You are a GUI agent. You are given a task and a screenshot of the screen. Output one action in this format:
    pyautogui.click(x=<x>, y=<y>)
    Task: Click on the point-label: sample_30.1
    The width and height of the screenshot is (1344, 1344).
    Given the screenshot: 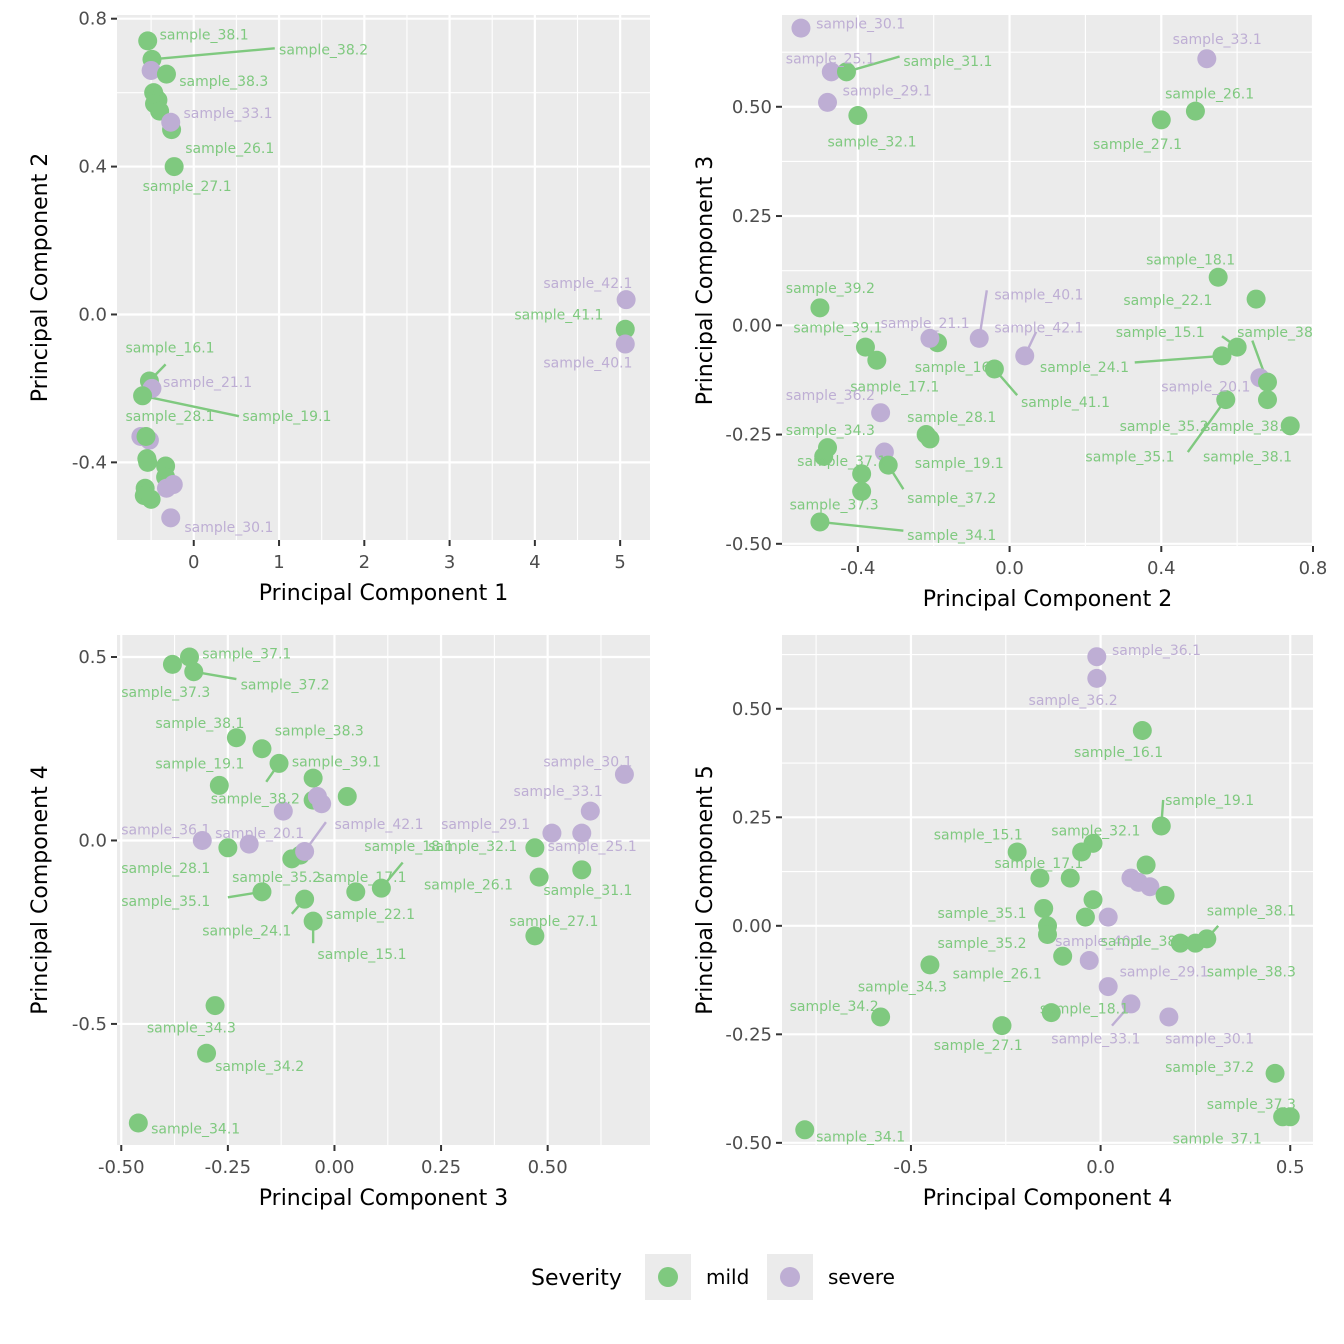 What is the action you would take?
    pyautogui.click(x=860, y=25)
    